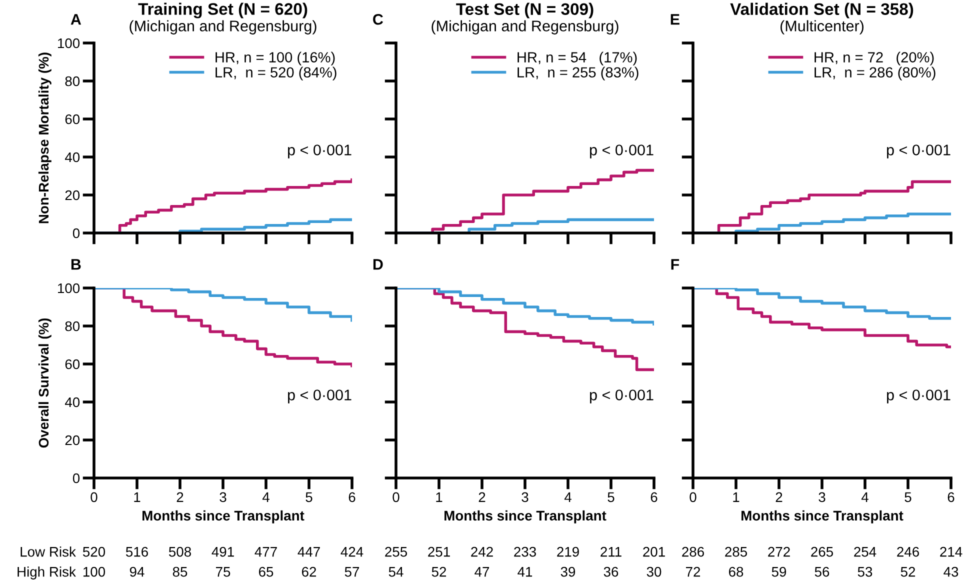 This screenshot has width=963, height=585. What do you see at coordinates (223, 551) in the screenshot?
I see `text: 491` at bounding box center [223, 551].